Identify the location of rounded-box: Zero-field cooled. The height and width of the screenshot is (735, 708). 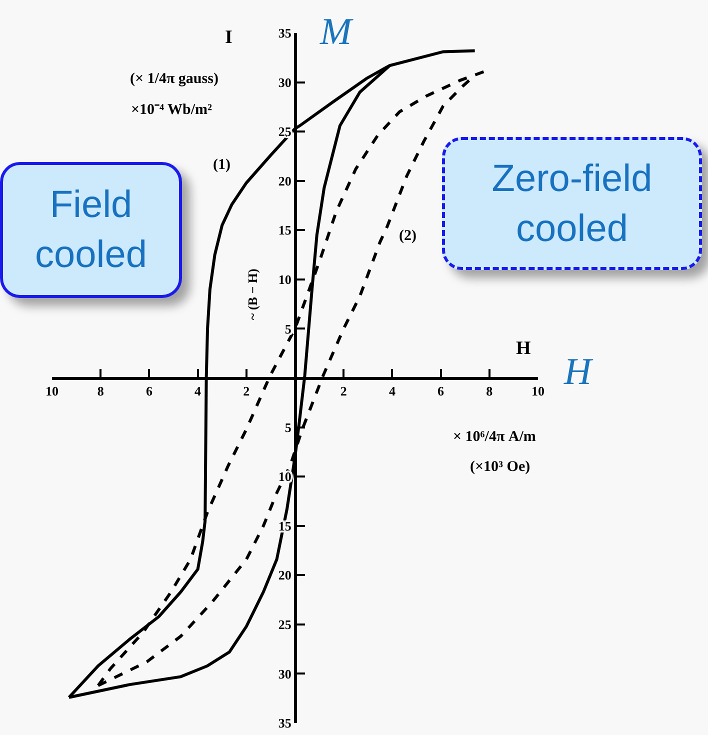
(572, 203).